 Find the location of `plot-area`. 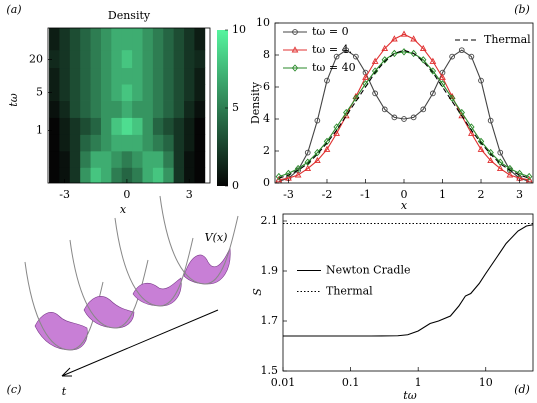

plot-area is located at coordinates (408, 279).